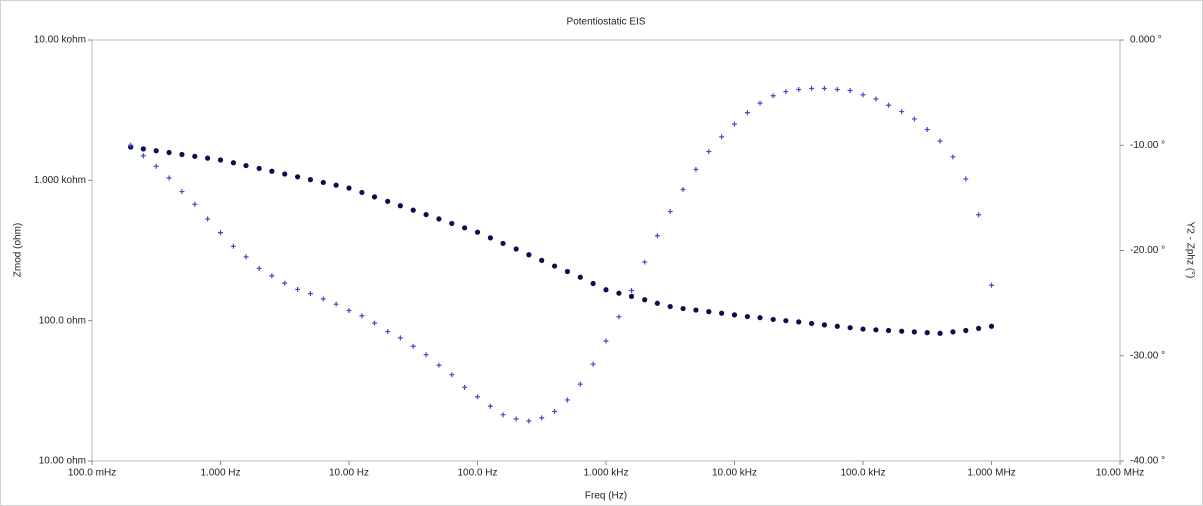  Describe the element at coordinates (991, 473) in the screenshot. I see `x-tick-label: 1.000 MHz` at that location.